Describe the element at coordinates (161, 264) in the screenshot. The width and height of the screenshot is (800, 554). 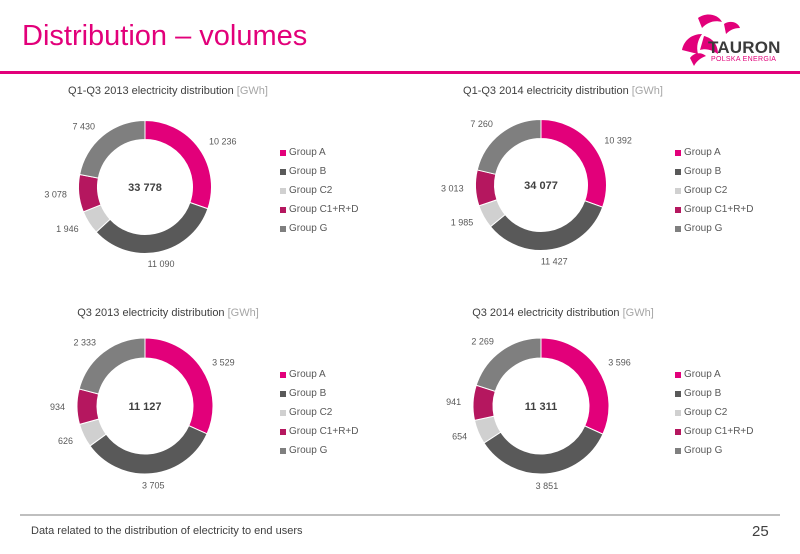
I see `data-label-group-b: 11 090` at that location.